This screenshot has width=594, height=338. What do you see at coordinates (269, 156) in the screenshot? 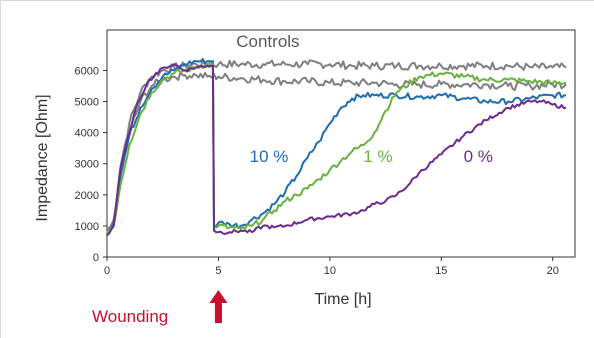
I see `annotation-label: 10 %` at bounding box center [269, 156].